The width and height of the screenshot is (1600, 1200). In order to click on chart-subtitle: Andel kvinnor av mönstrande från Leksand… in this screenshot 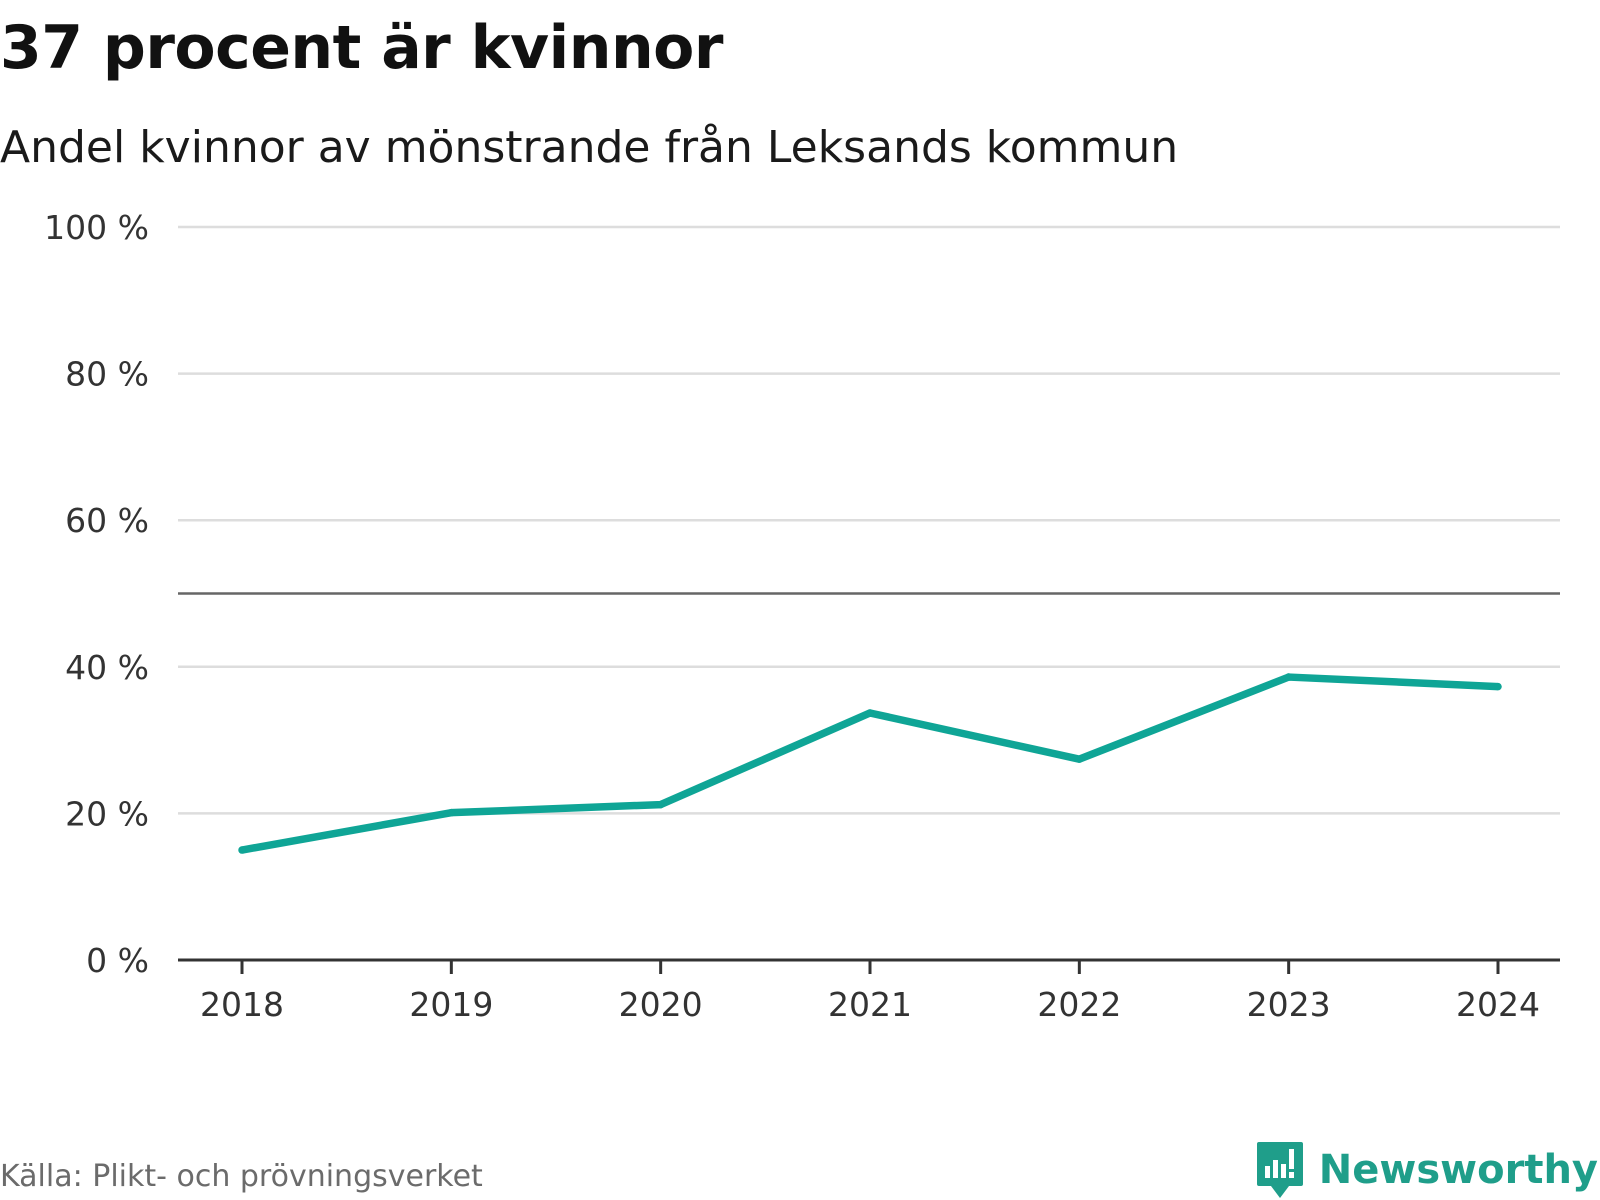, I will do `click(589, 147)`.